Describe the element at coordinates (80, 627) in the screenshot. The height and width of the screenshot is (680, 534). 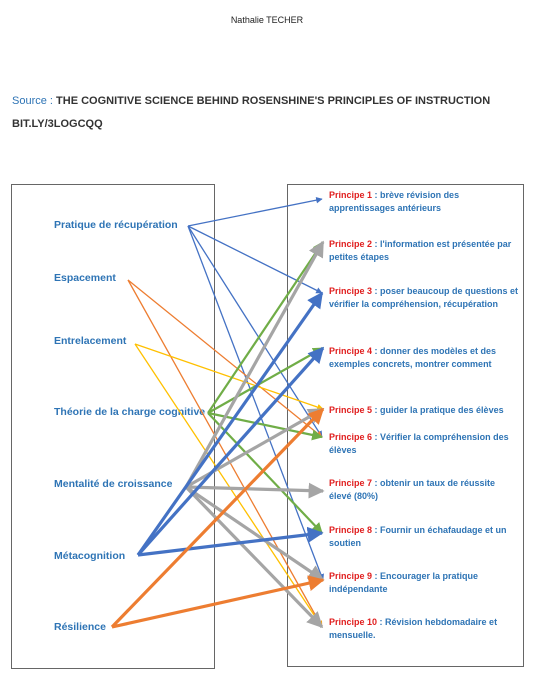
I see `concept-resilience: Résilience` at that location.